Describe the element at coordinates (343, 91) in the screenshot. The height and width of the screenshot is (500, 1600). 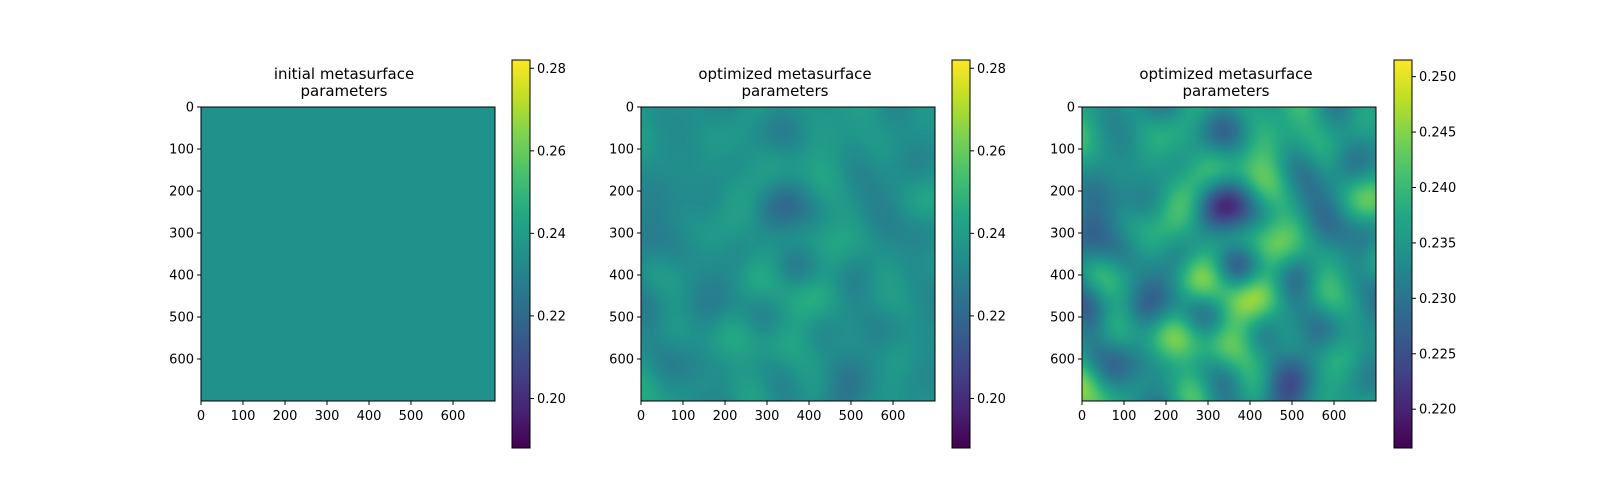
I see `panel-1-title-line-2: parameters` at that location.